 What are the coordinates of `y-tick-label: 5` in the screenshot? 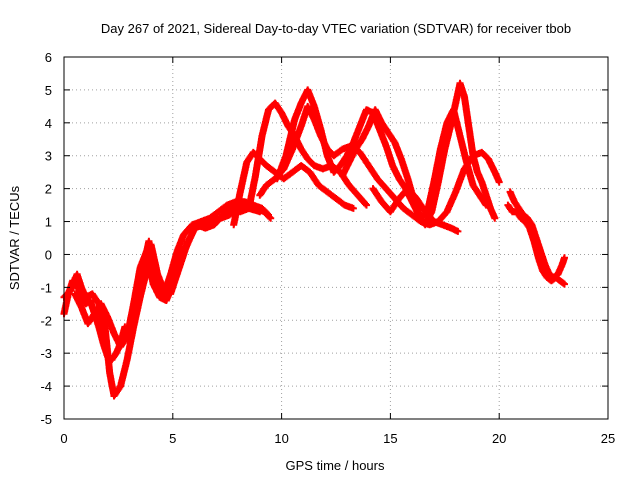 It's located at (48, 90).